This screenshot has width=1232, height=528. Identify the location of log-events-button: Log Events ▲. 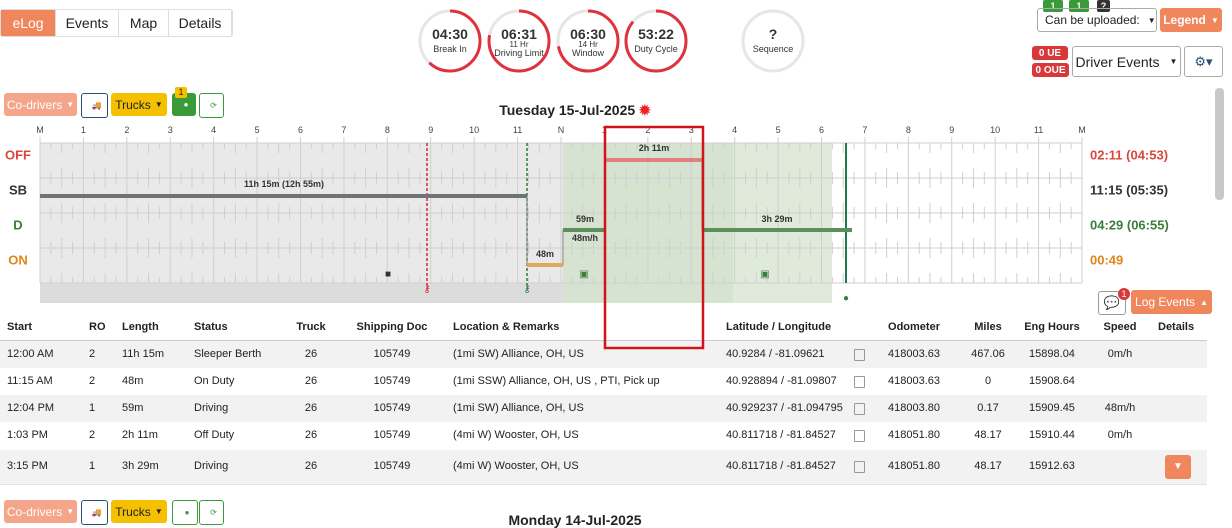
(1171, 302).